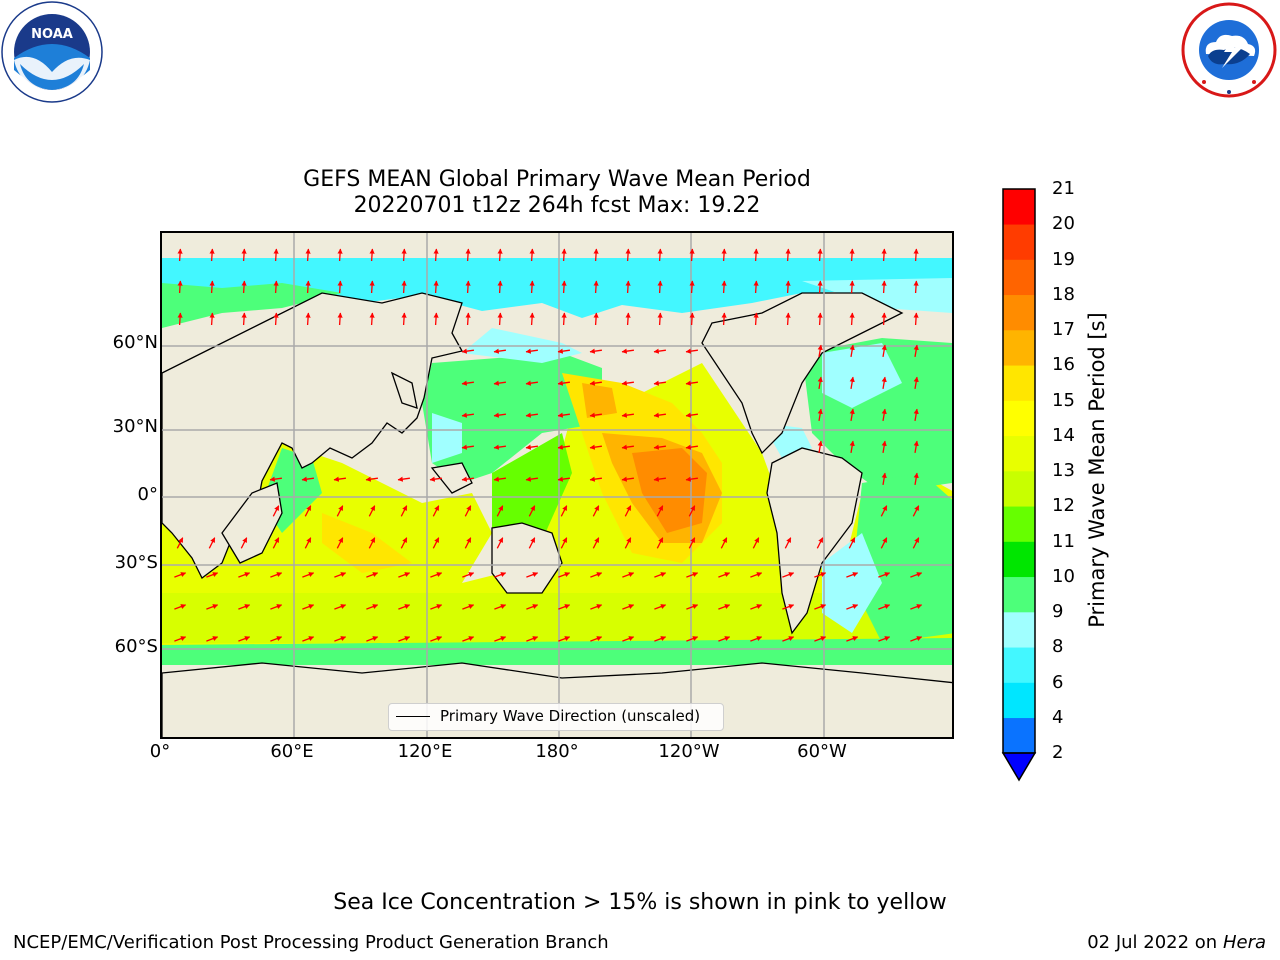 This screenshot has width=1280, height=960. Describe the element at coordinates (136, 562) in the screenshot. I see `lat-tick-30s: 30°S` at that location.